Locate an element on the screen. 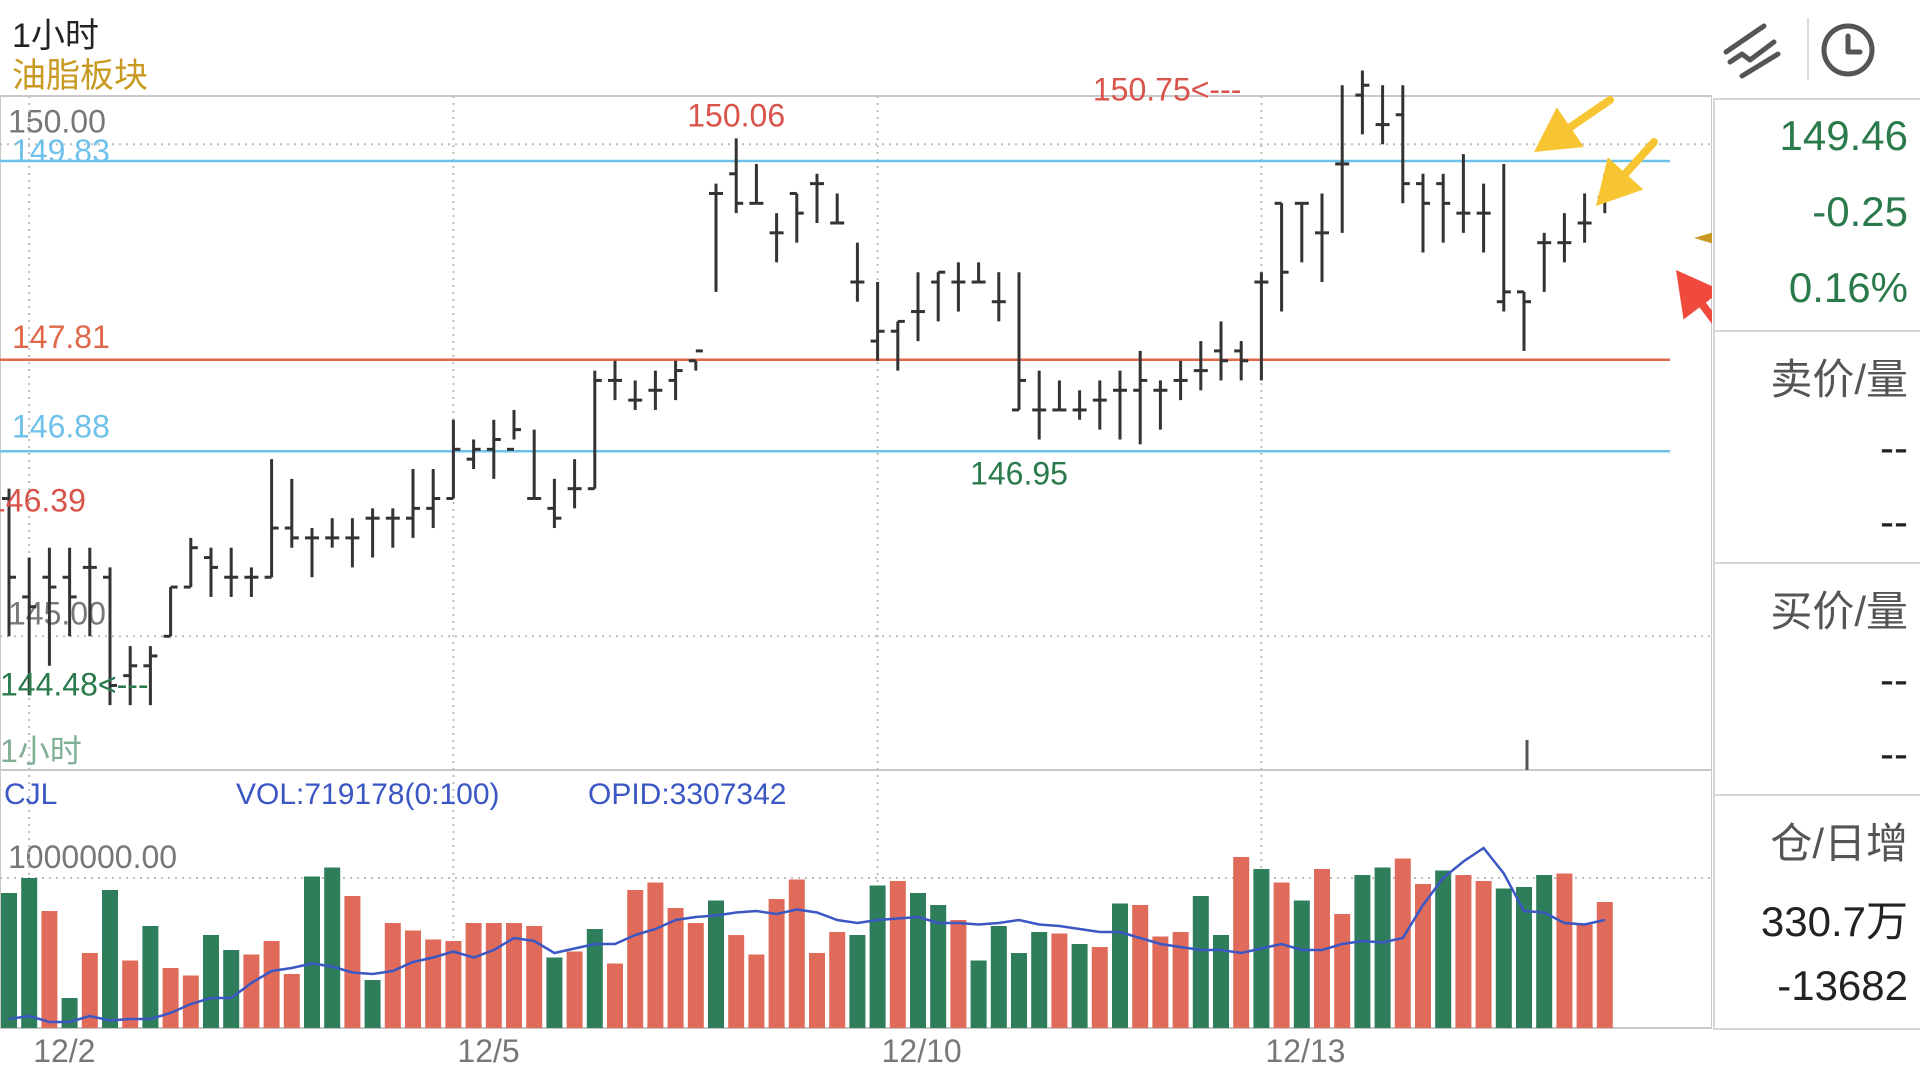  clock-icon is located at coordinates (1848, 50).